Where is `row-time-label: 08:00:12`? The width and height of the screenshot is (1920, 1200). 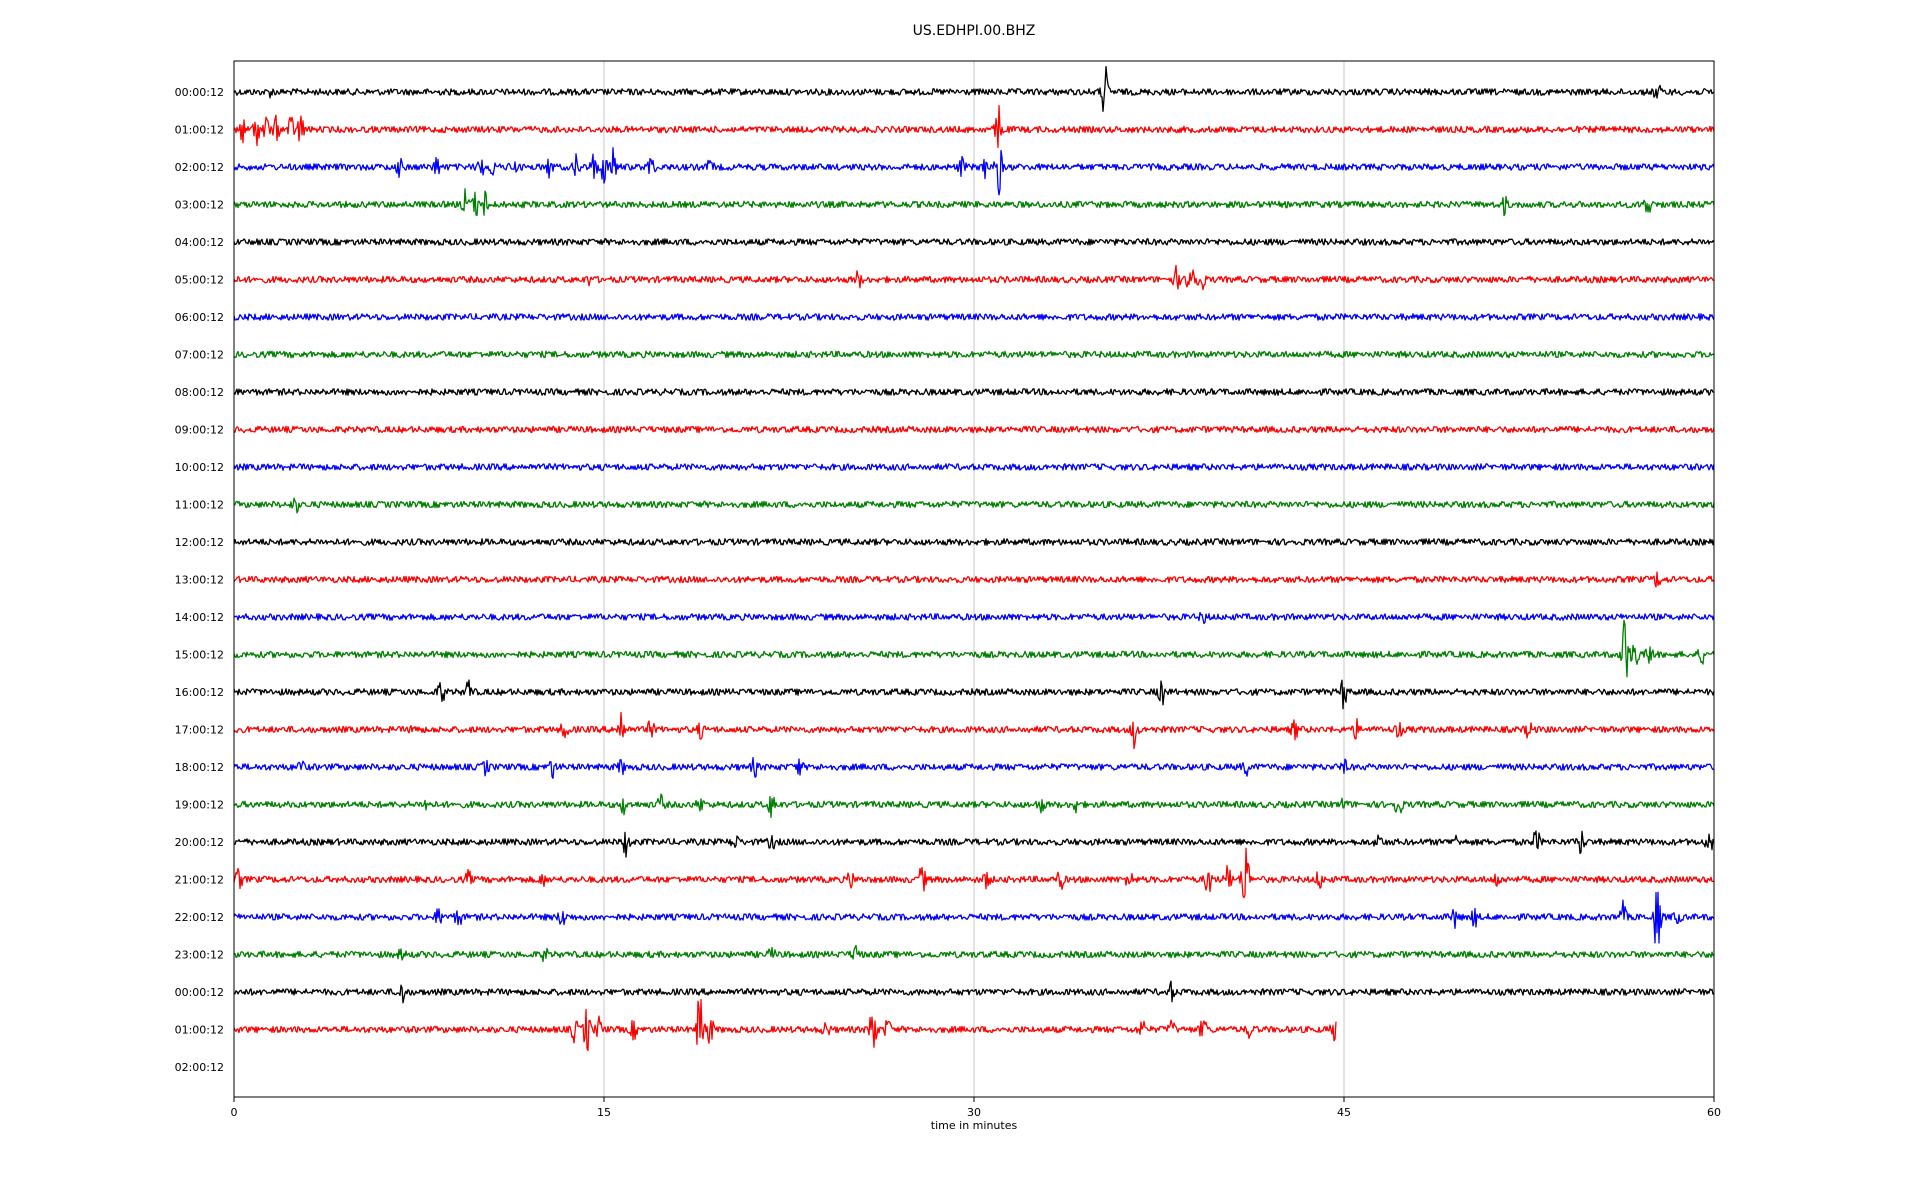 row-time-label: 08:00:12 is located at coordinates (199, 392).